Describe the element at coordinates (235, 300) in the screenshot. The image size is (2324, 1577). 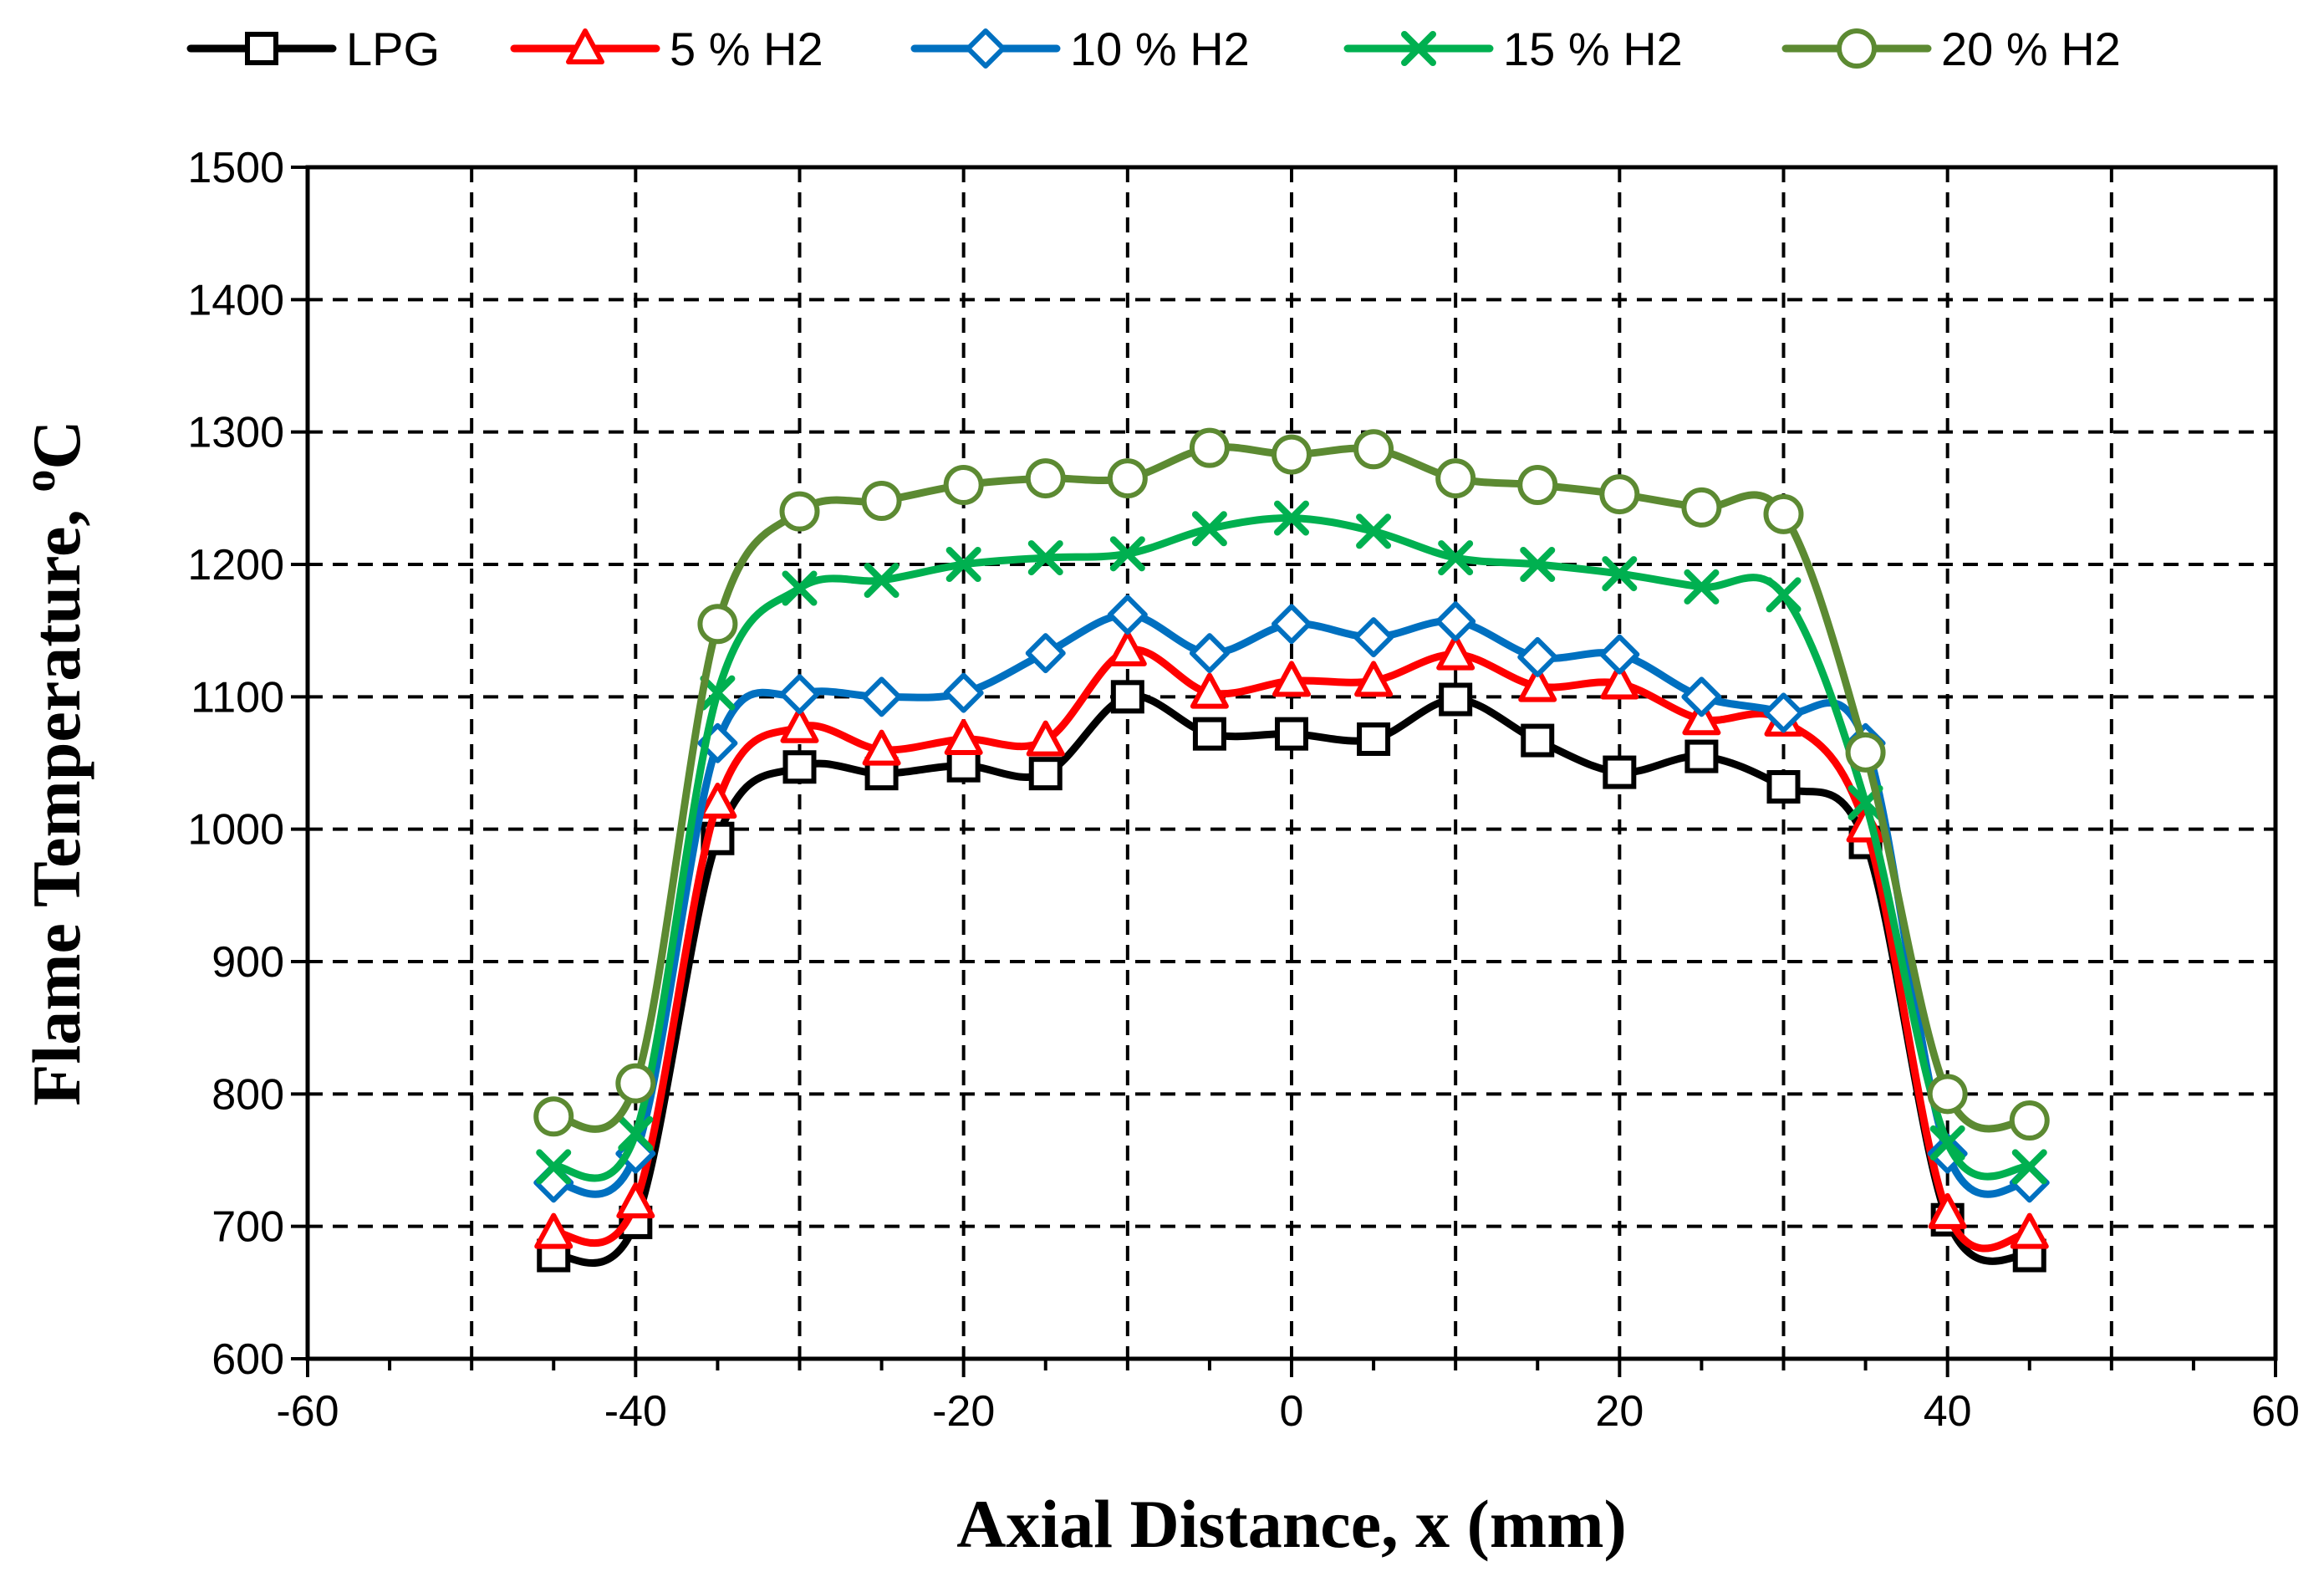
I see `y-tick-label: 1400` at that location.